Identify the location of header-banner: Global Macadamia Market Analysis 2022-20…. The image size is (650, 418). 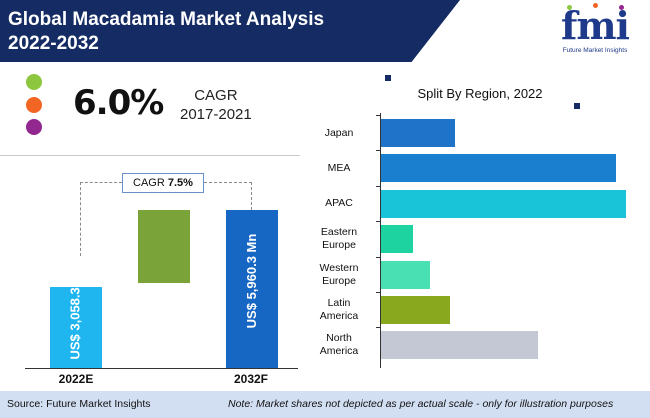
(325, 31).